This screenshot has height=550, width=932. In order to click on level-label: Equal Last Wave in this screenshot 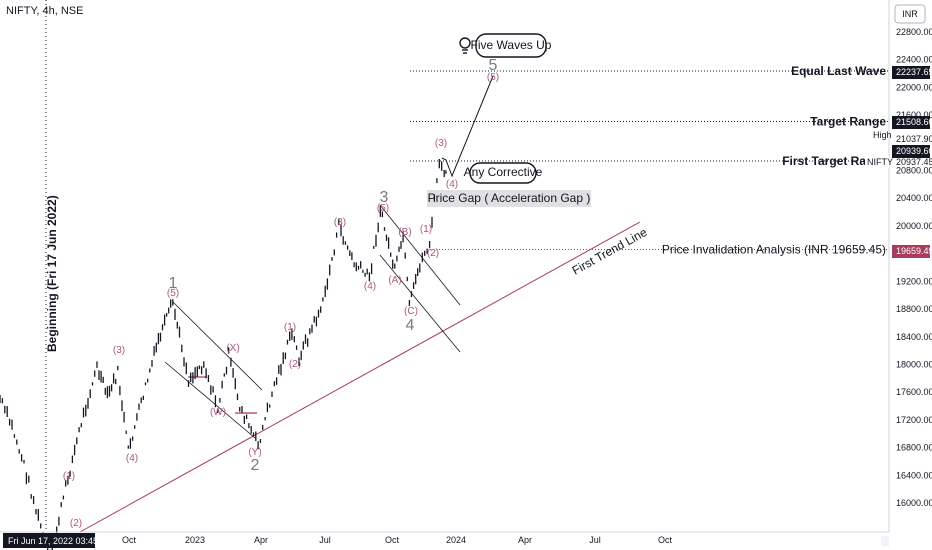, I will do `click(838, 71)`.